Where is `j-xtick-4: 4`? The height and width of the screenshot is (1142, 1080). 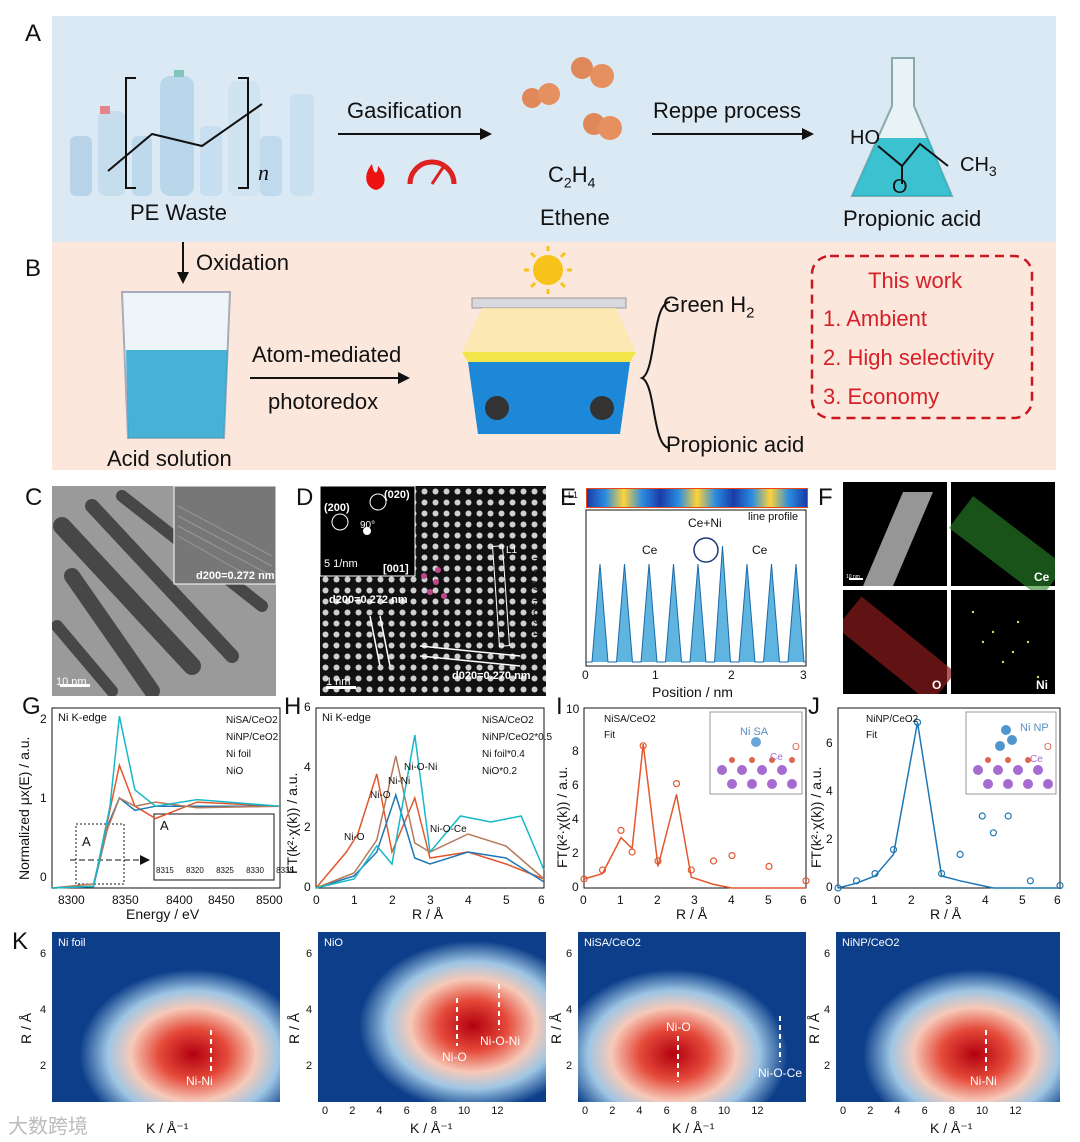 j-xtick-4: 4 is located at coordinates (985, 900).